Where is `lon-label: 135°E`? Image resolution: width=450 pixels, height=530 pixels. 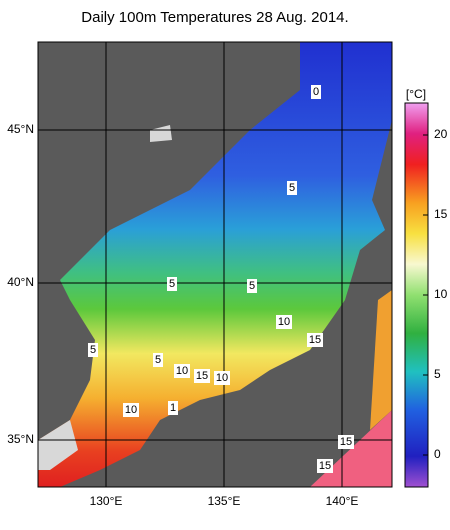 lon-label: 135°E is located at coordinates (224, 501).